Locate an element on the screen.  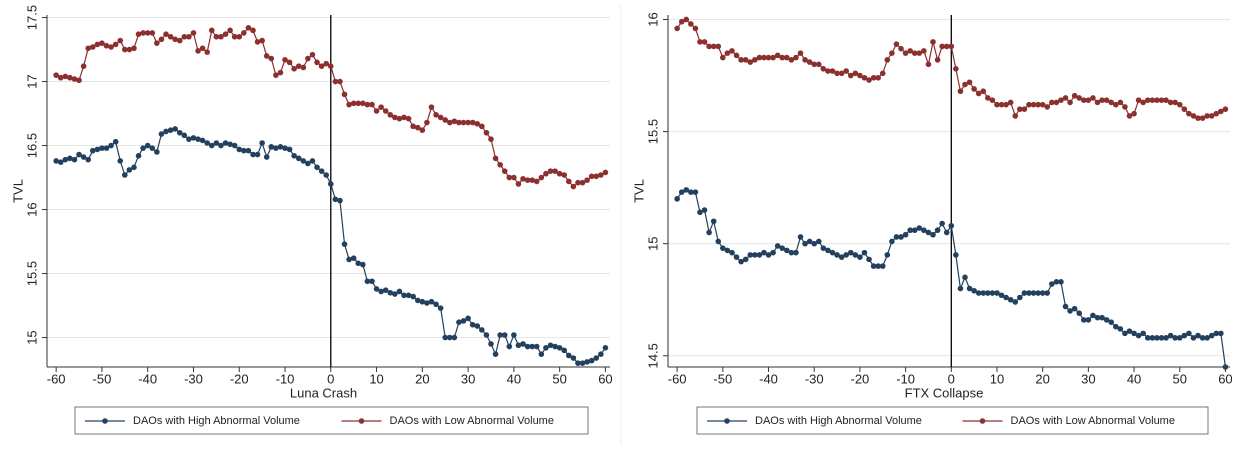
x-tick-label: -50 is located at coordinates (722, 378).